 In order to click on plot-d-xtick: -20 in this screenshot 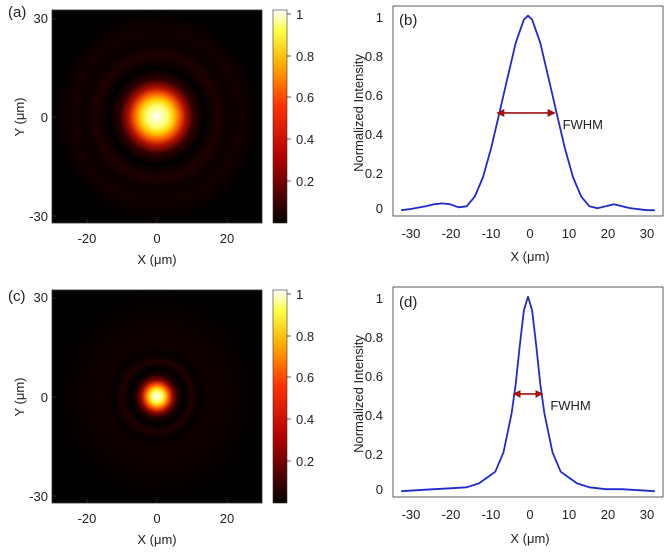, I will do `click(451, 514)`.